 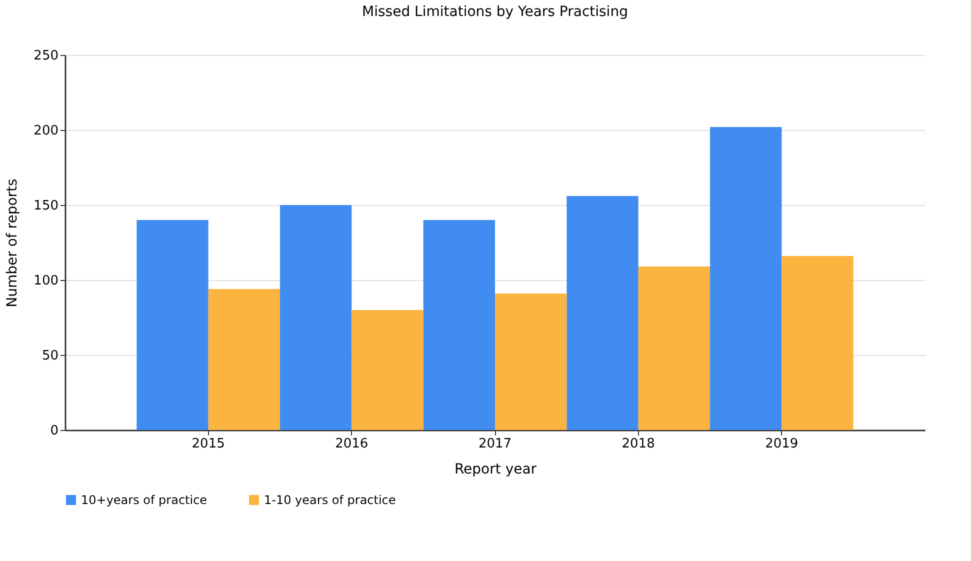 I want to click on x-tick-label: 2018, so click(x=638, y=444).